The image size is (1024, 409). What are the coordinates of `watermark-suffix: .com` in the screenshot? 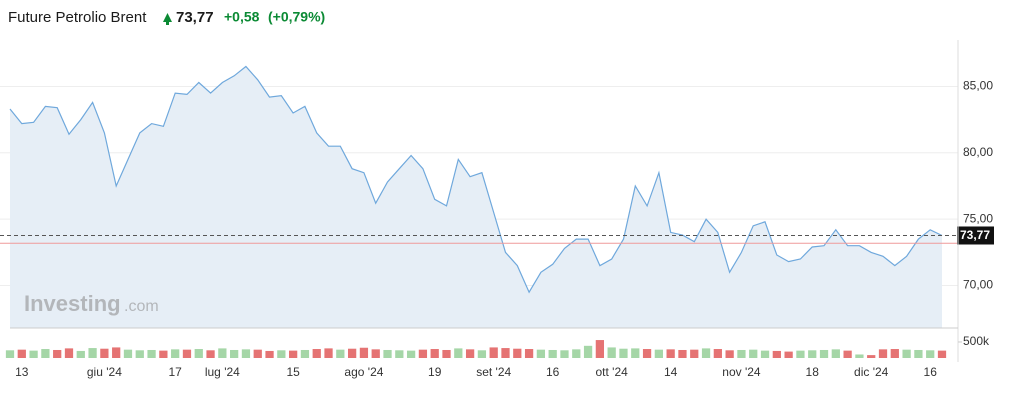 It's located at (141, 306).